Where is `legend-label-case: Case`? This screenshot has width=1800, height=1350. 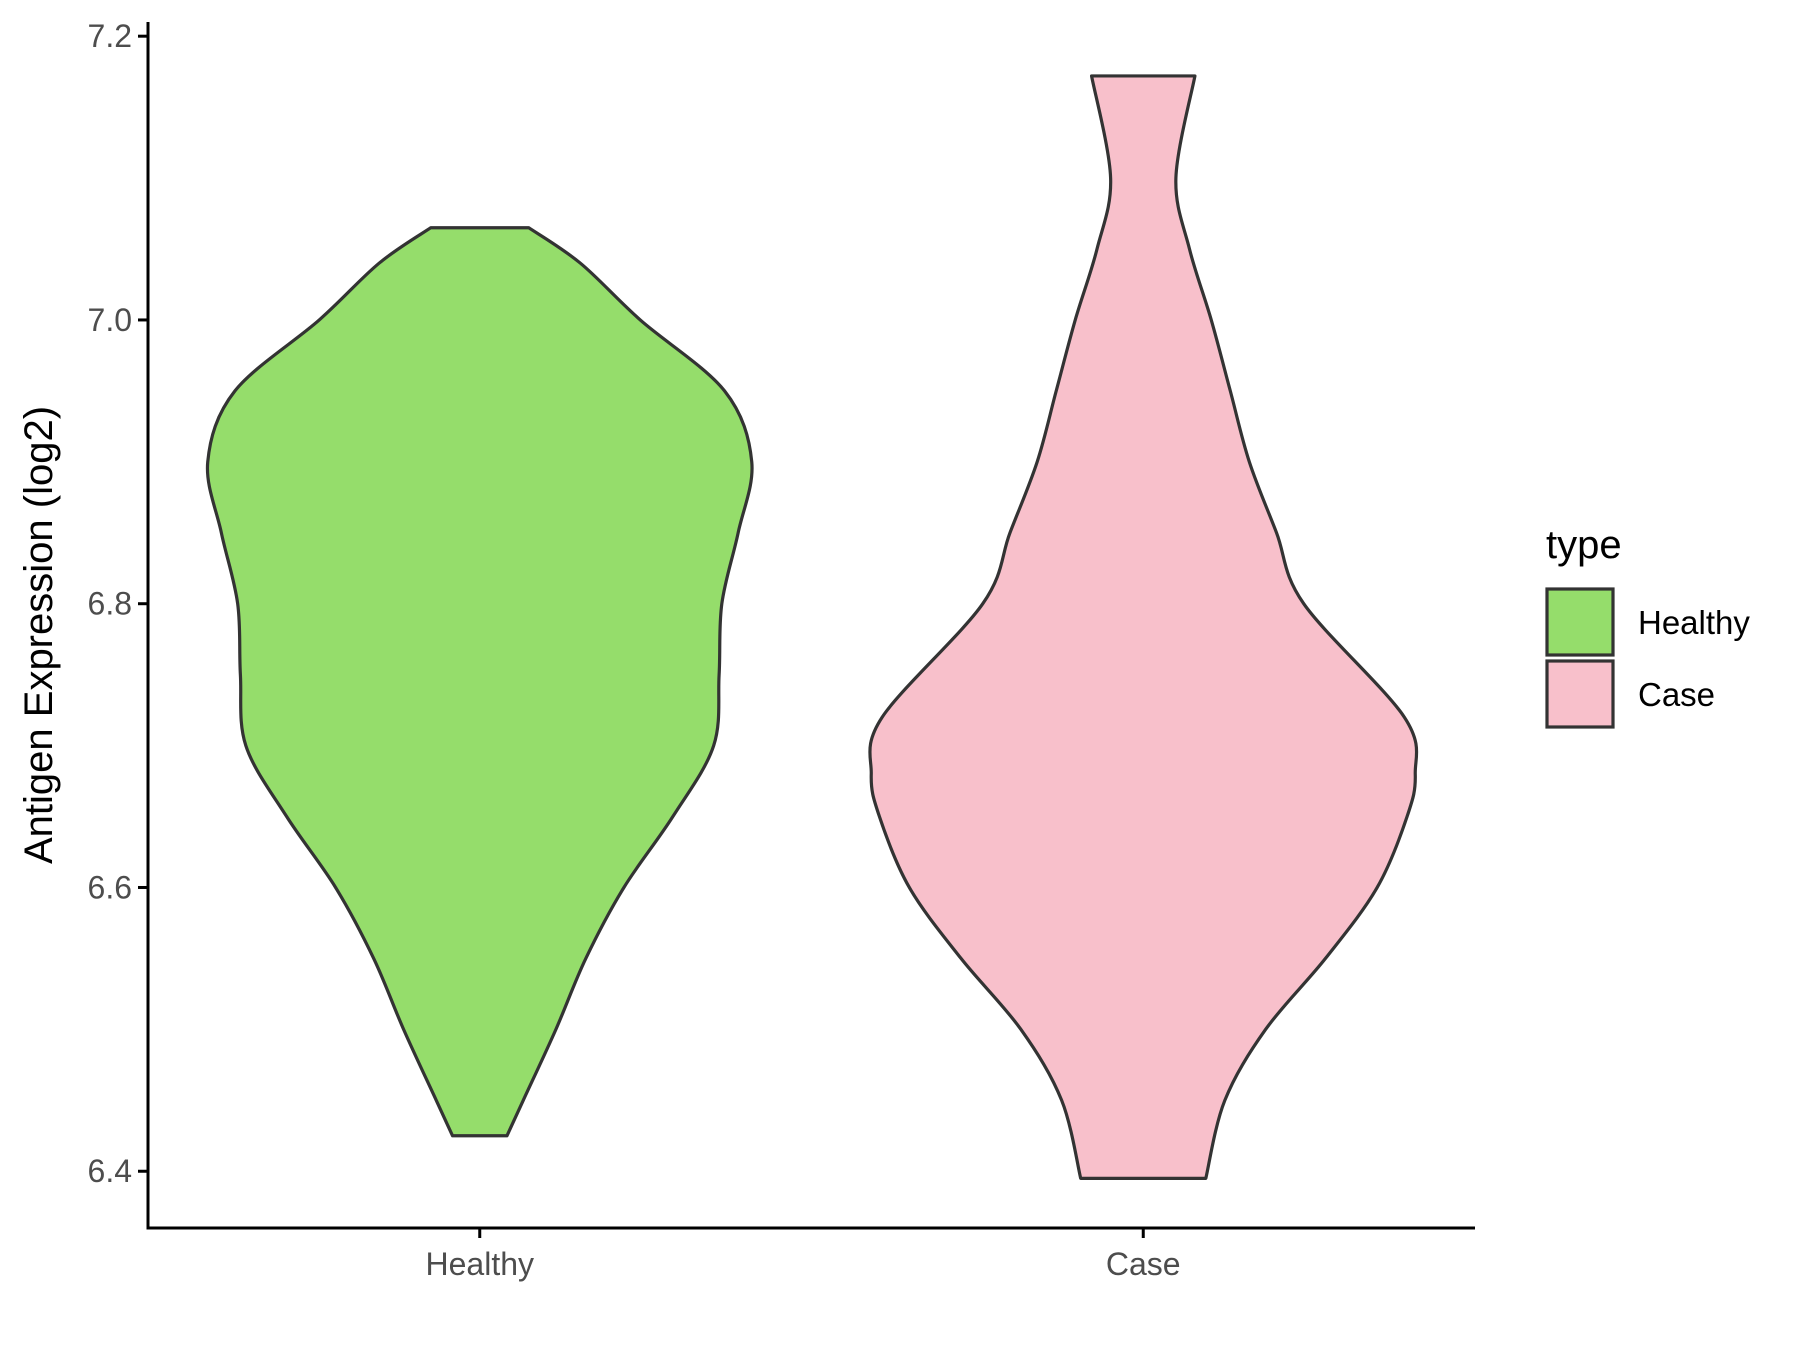
legend-label-case: Case is located at coordinates (1676, 694).